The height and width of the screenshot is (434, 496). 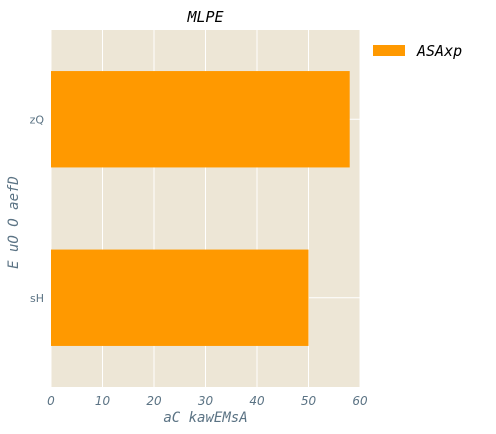 What do you see at coordinates (180, 297) in the screenshot?
I see `bar-sH` at bounding box center [180, 297].